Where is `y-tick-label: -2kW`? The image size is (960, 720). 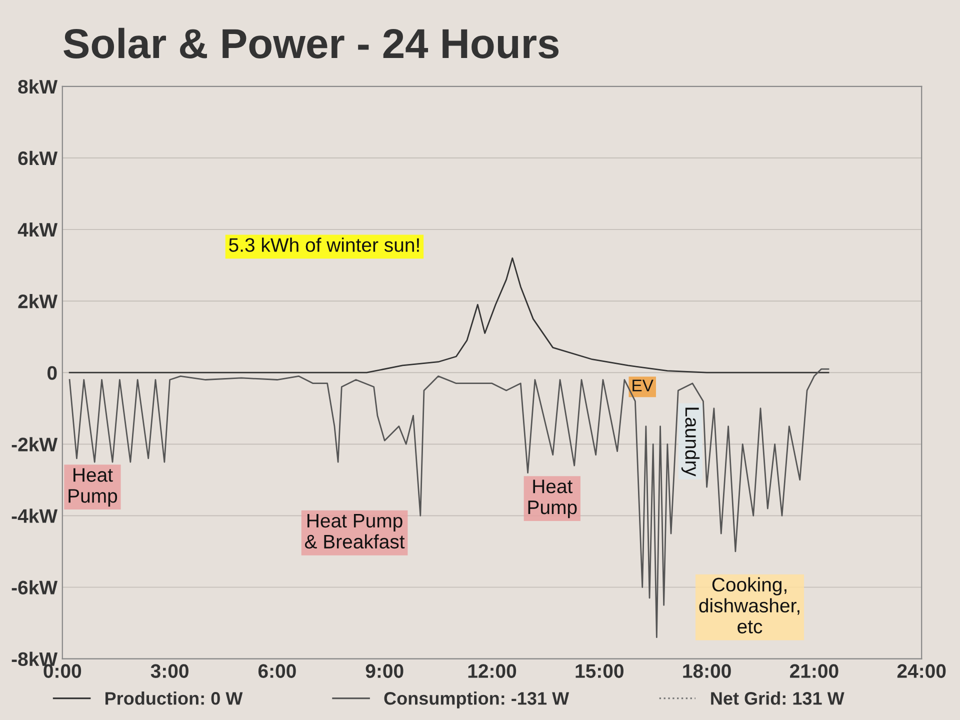
y-tick-label: -2kW is located at coordinates (35, 444).